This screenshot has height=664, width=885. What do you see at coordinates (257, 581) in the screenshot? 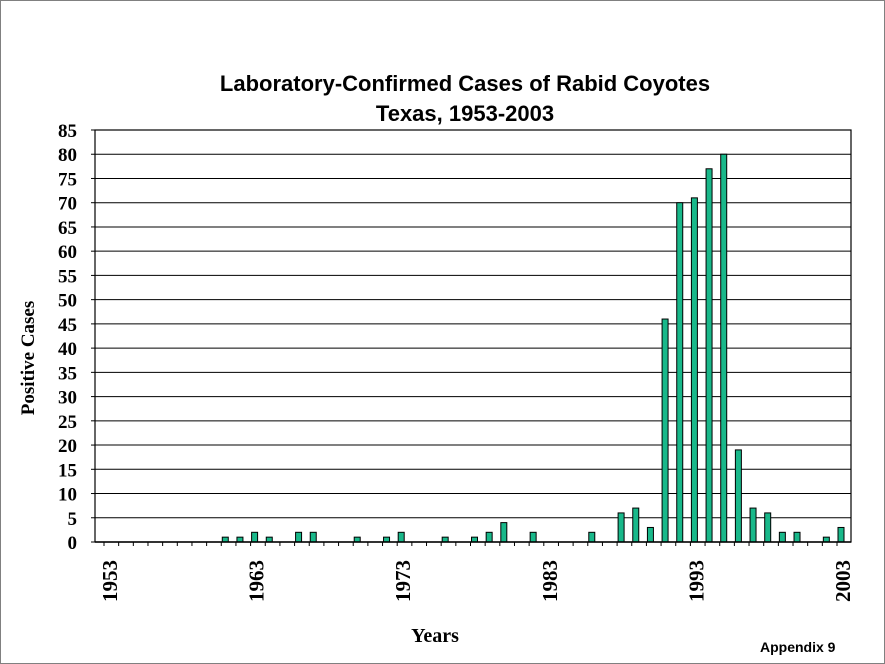
I see `x-tick-label: 1963` at bounding box center [257, 581].